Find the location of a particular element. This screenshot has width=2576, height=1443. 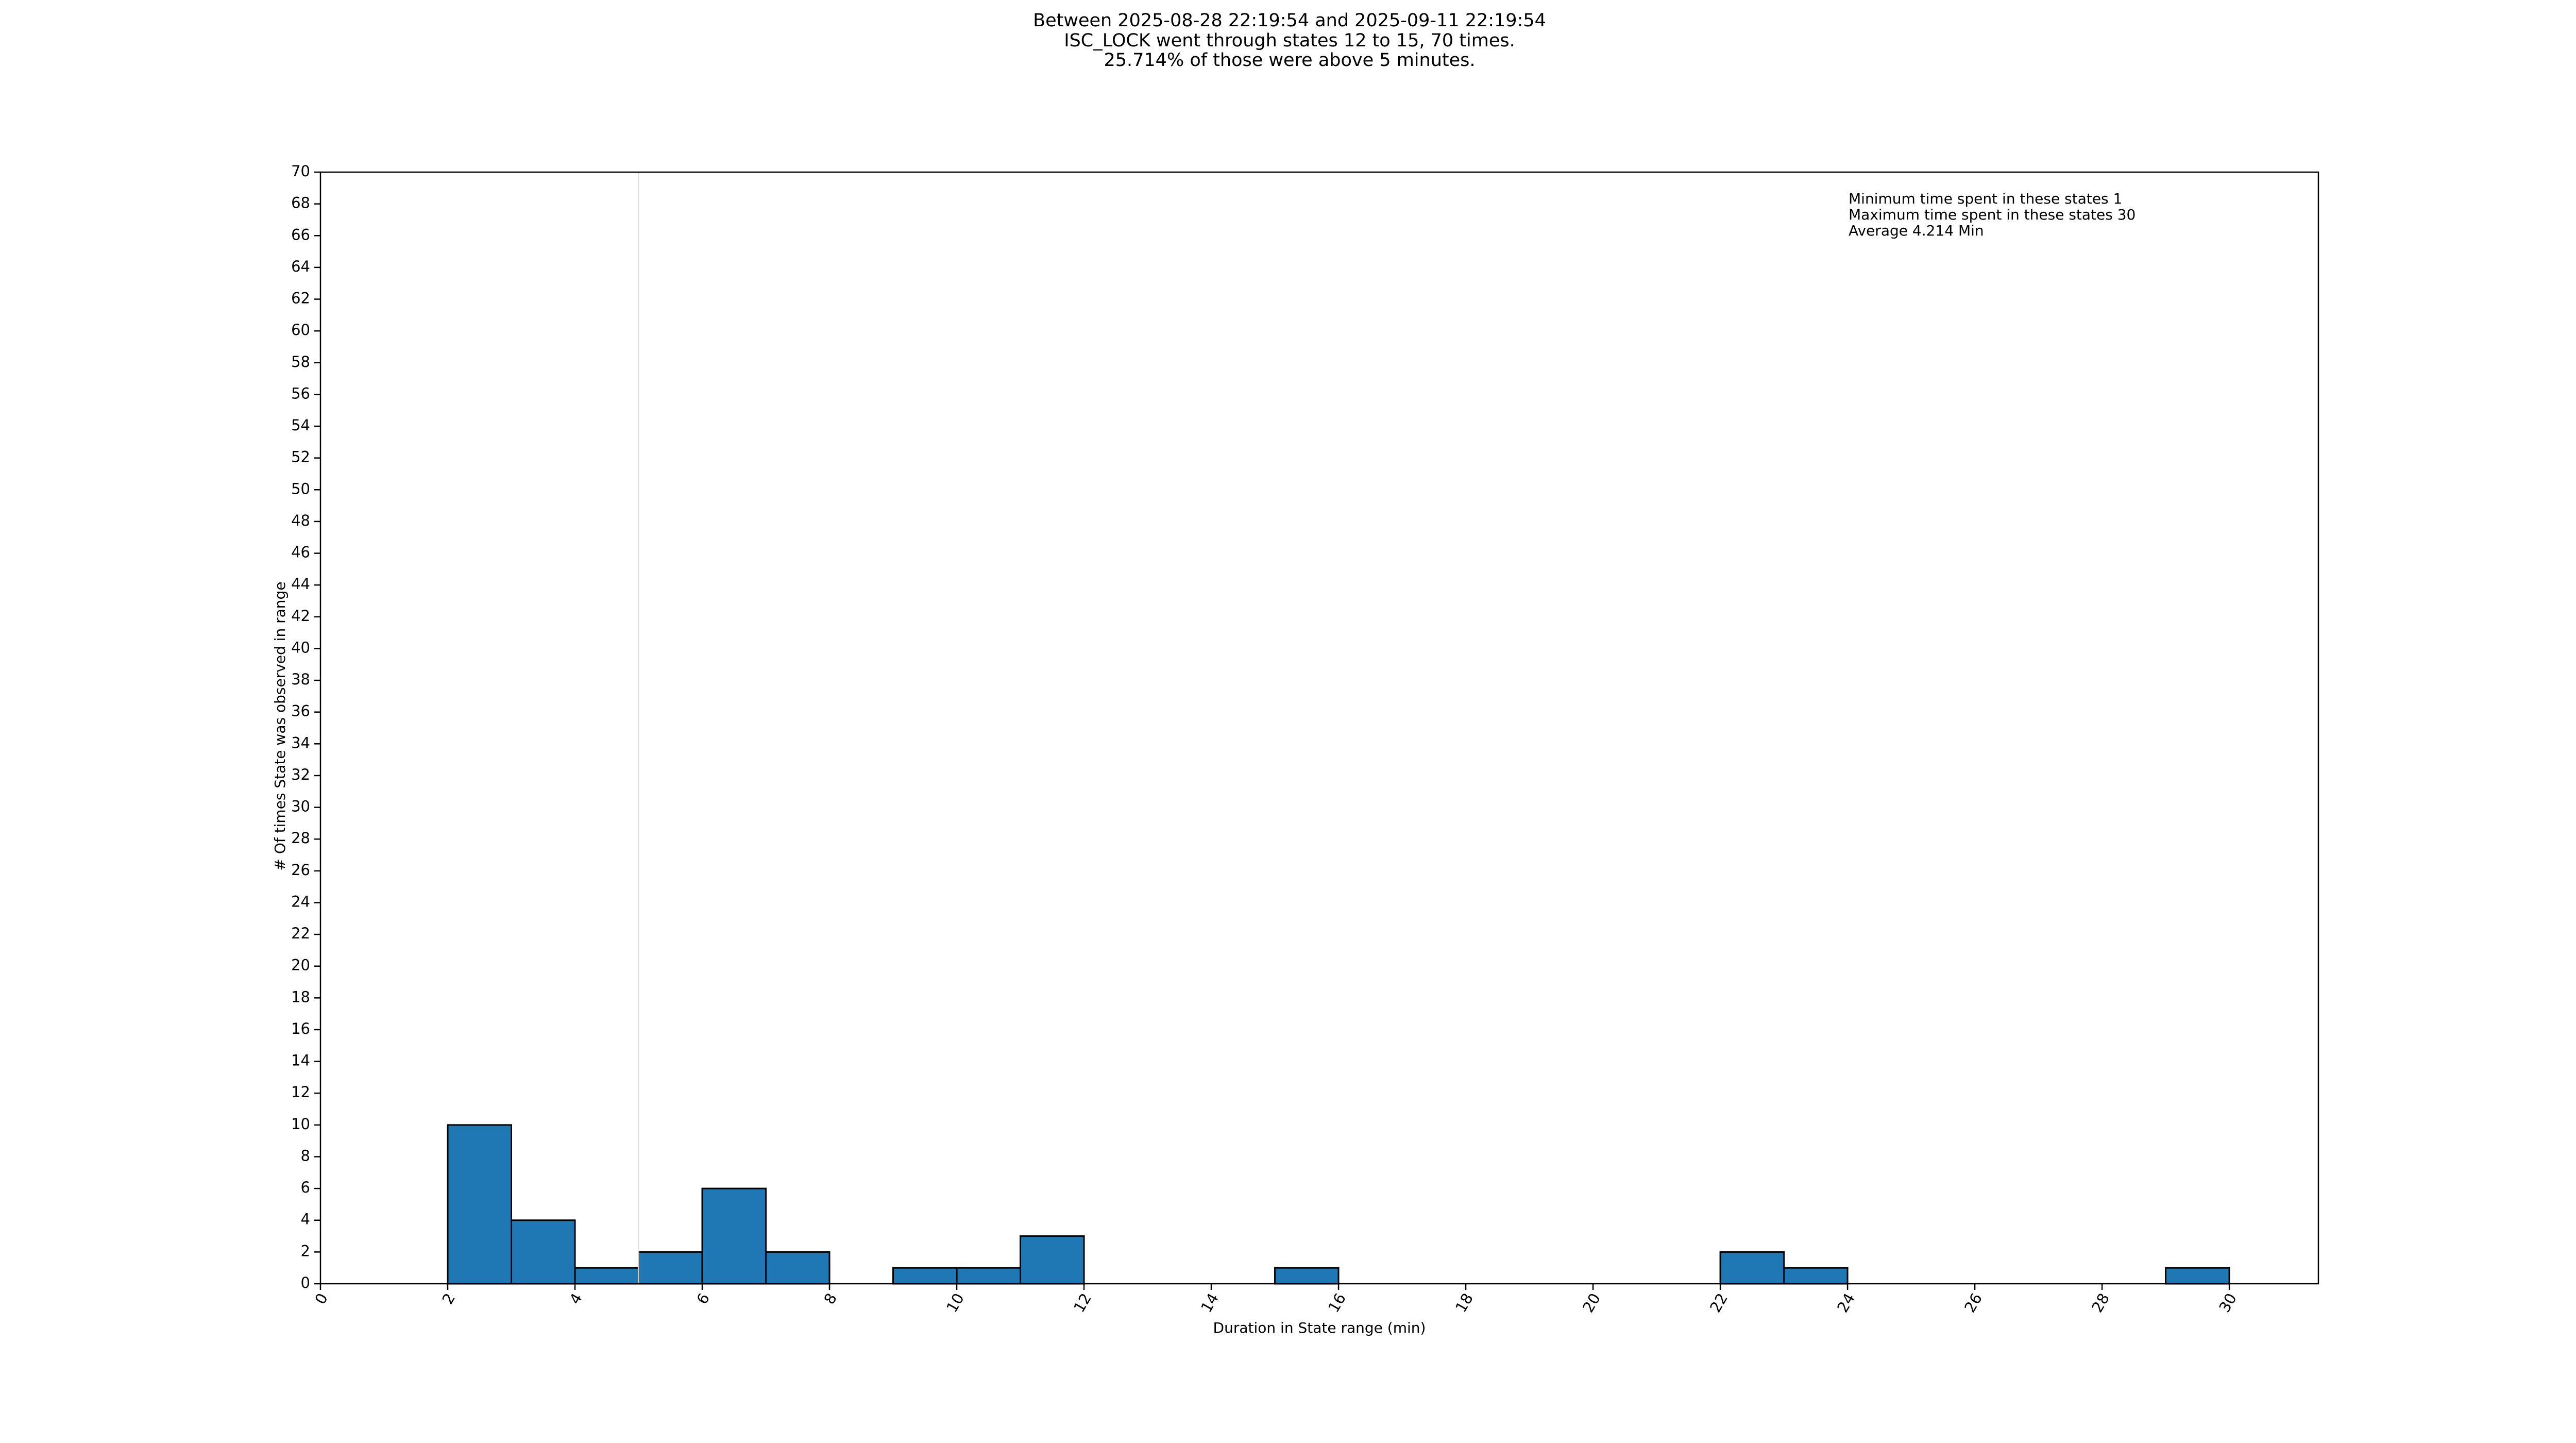

y-tick-label: 0 is located at coordinates (305, 1282).